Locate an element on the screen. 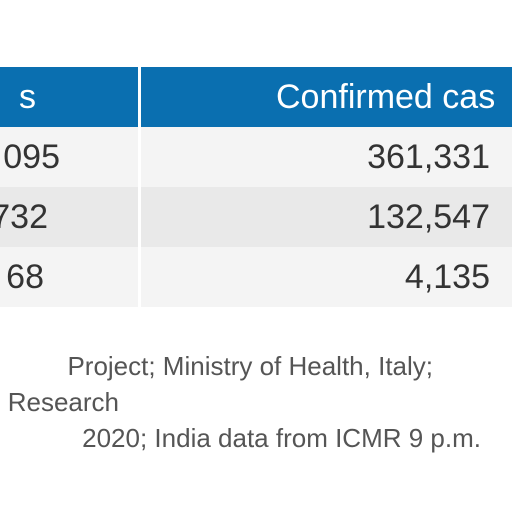 Image resolution: width=512 pixels, height=512 pixels. source-text: Project; Ministry of Health, Italy; is located at coordinates (250, 366).